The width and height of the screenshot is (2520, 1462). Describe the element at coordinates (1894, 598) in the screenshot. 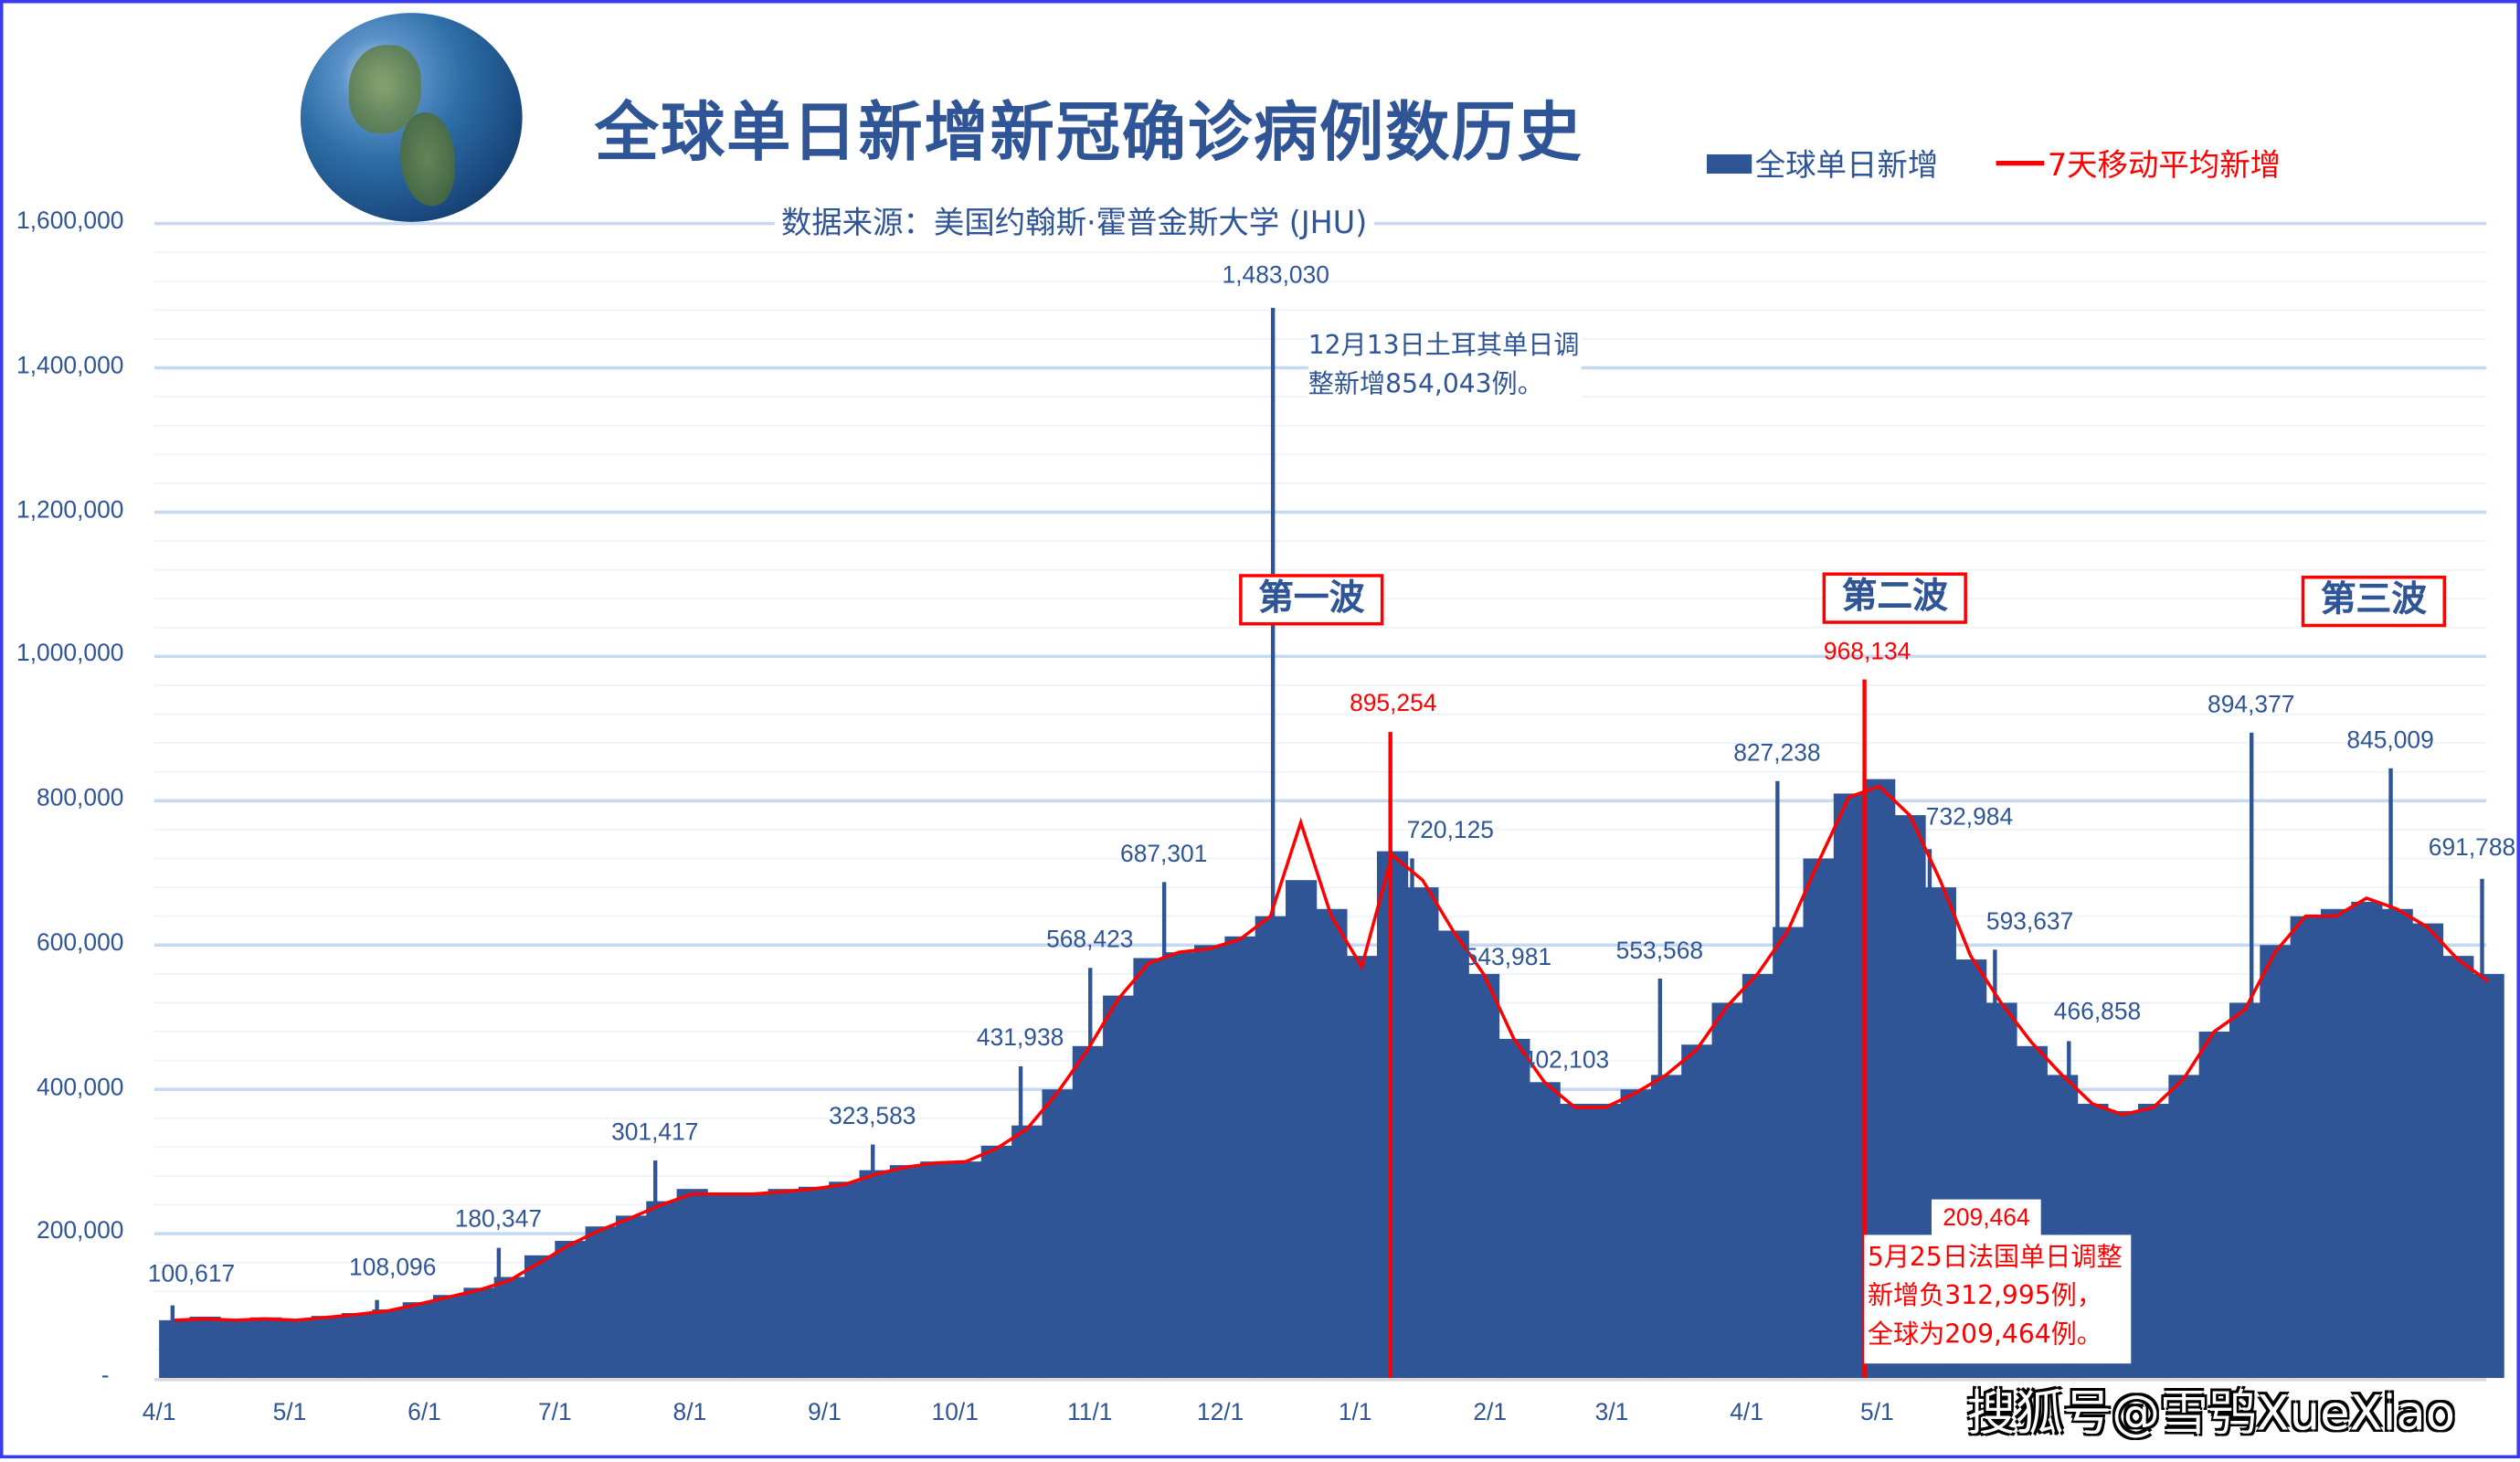

I see `wave-label-2: 第二波` at that location.